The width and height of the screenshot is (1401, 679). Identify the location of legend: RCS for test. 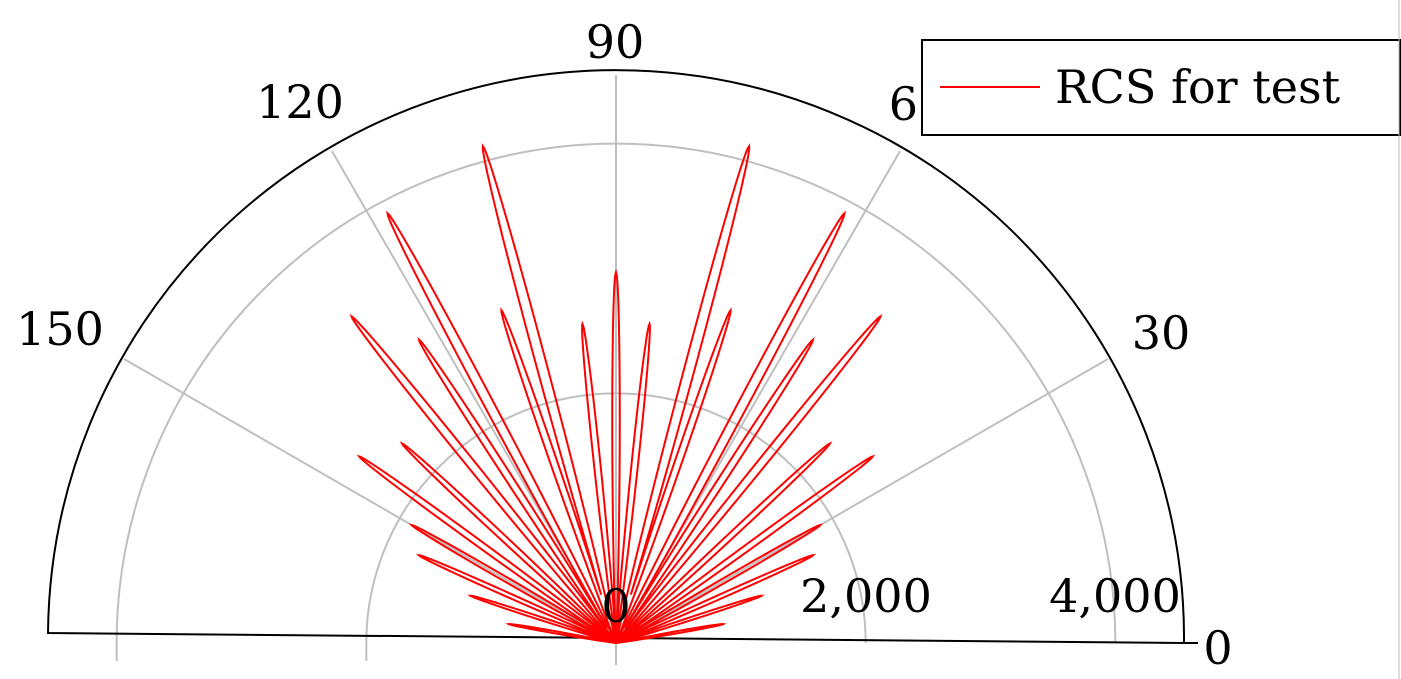
(1161, 87).